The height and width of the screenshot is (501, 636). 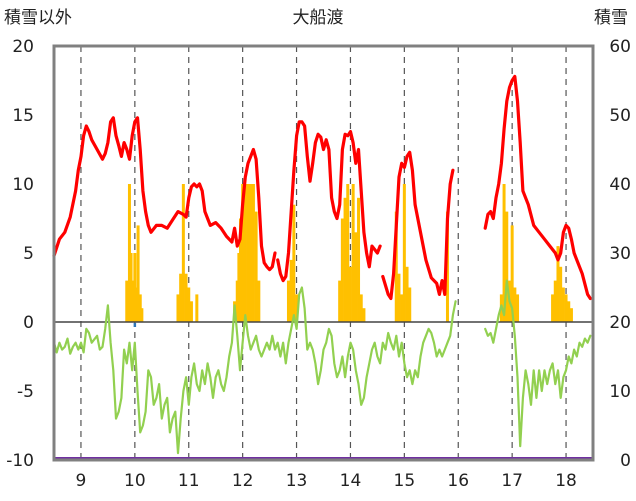 What do you see at coordinates (23, 47) in the screenshot?
I see `left-tick-label: 20` at bounding box center [23, 47].